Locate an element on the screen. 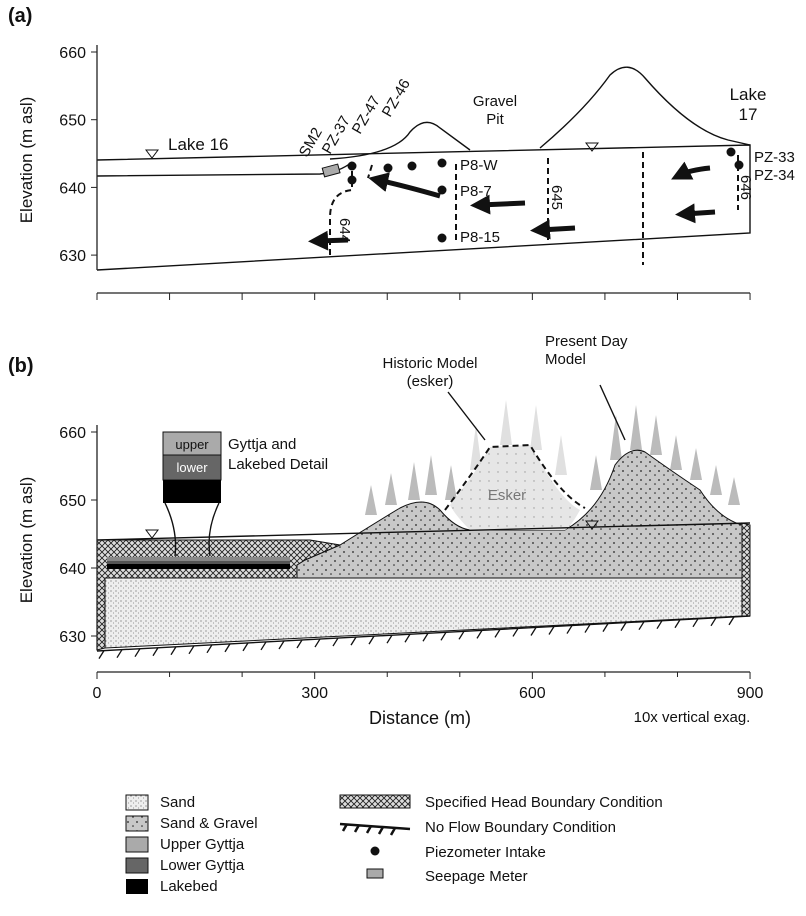 Image resolution: width=806 pixels, height=916 pixels. panel-label: (a) is located at coordinates (20, 16).